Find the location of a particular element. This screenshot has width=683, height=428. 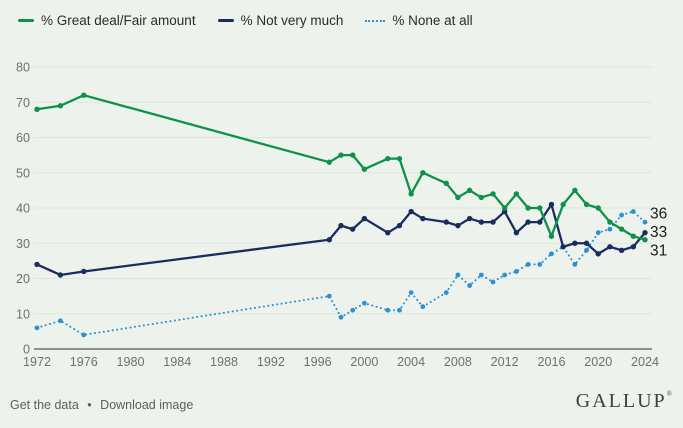

legend-item-not_very_much: % Not very much is located at coordinates (280, 20).